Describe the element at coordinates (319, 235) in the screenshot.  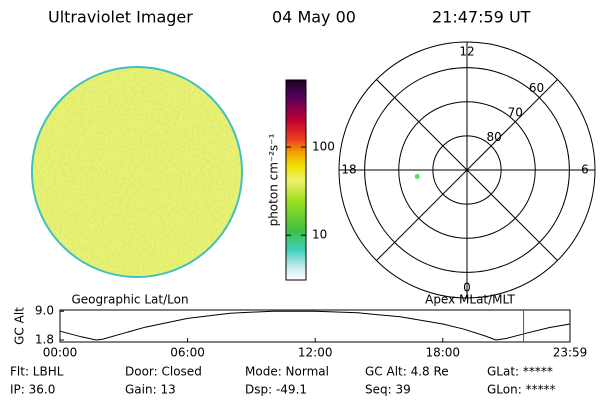
I see `colorbar-tick-label: 10` at that location.